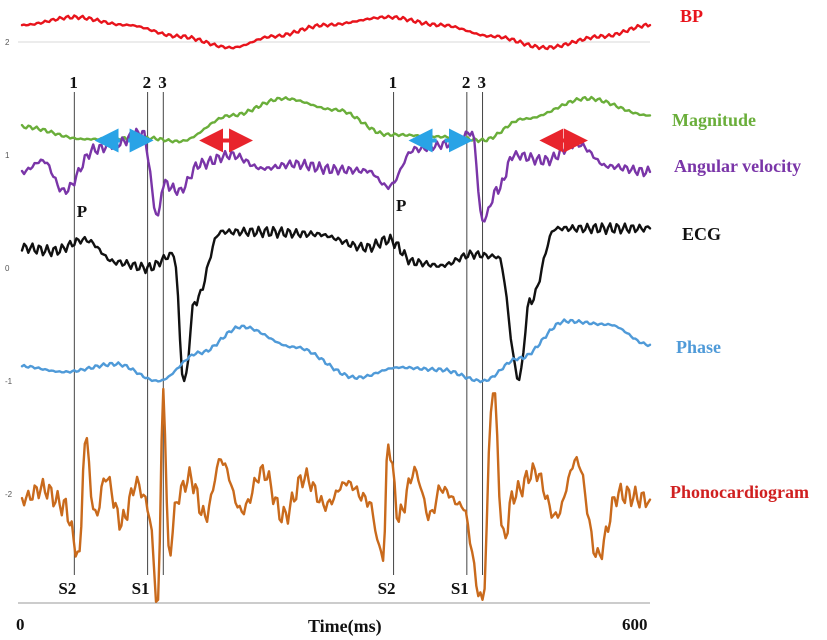  I want to click on legend-label: BP, so click(691, 16).